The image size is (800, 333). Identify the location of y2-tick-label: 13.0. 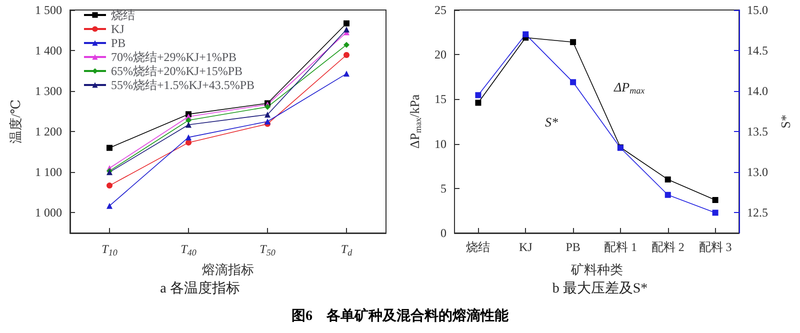
(757, 172).